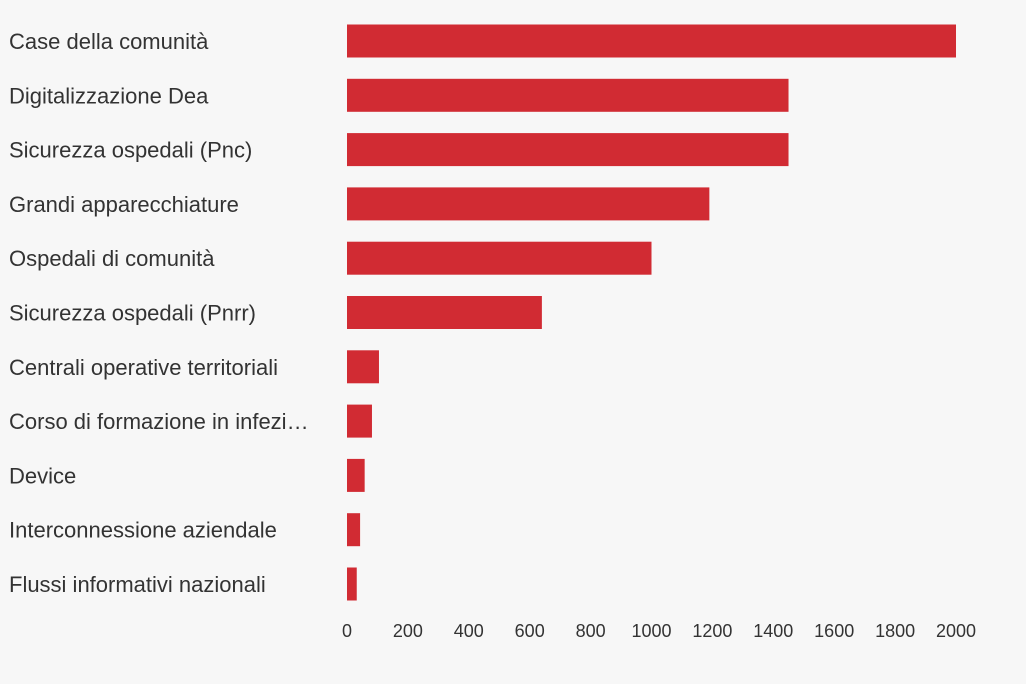  What do you see at coordinates (895, 631) in the screenshot?
I see `x-tick-label: 1800` at bounding box center [895, 631].